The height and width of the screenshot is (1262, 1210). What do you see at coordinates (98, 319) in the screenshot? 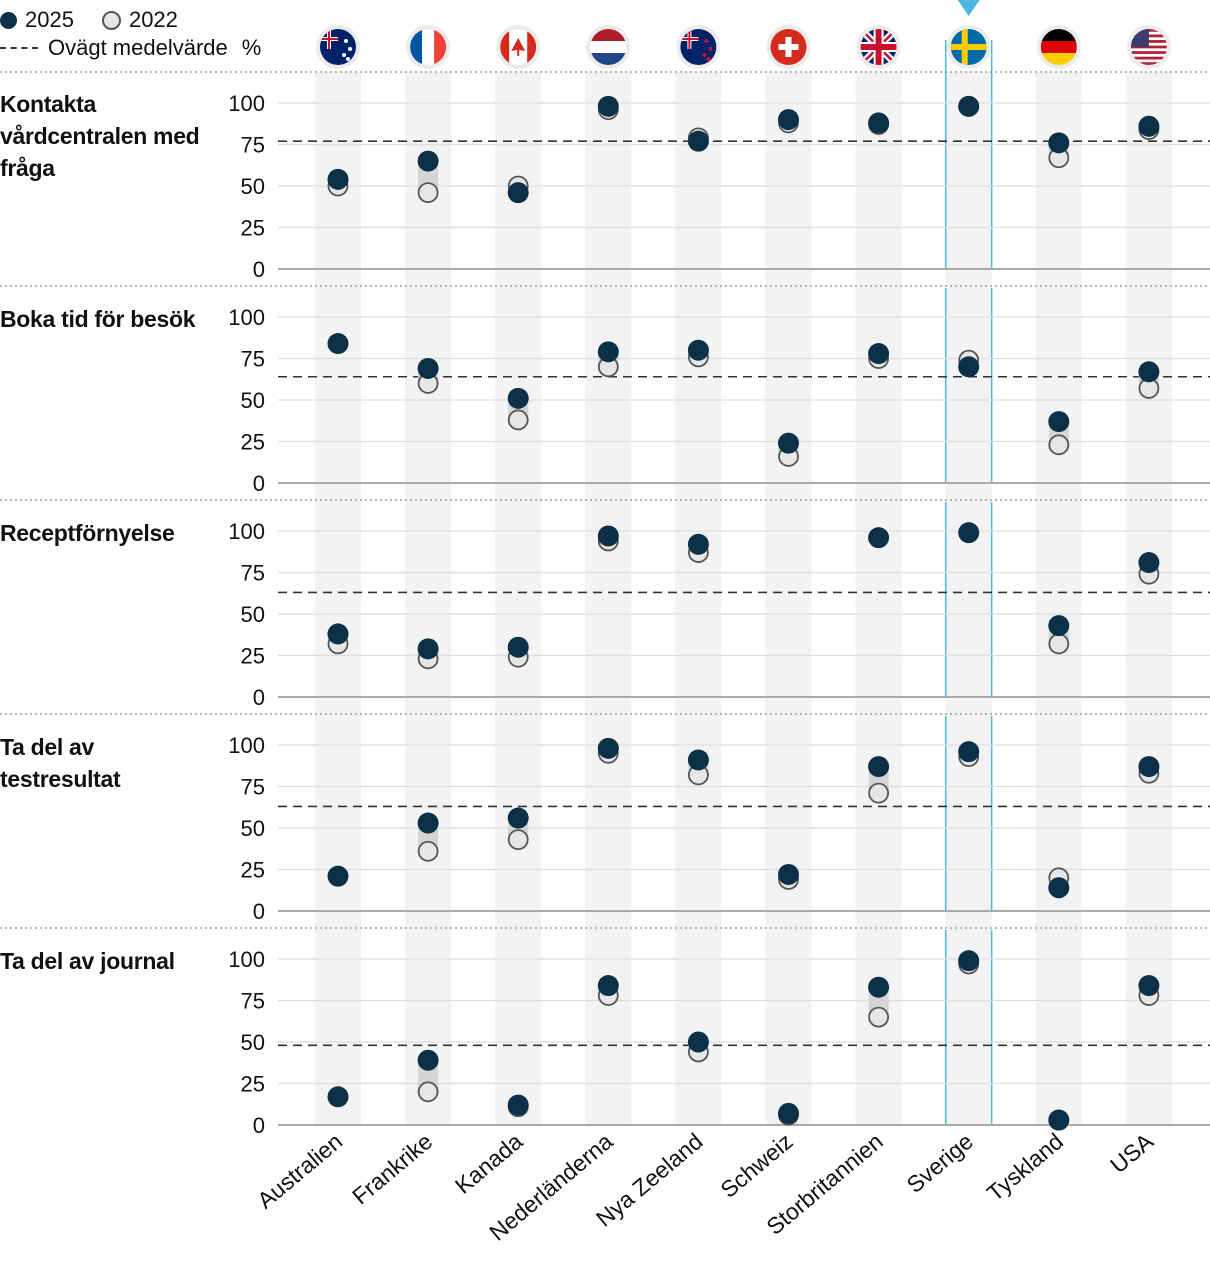
I see `panel-title-2: Boka tid för besök` at bounding box center [98, 319].